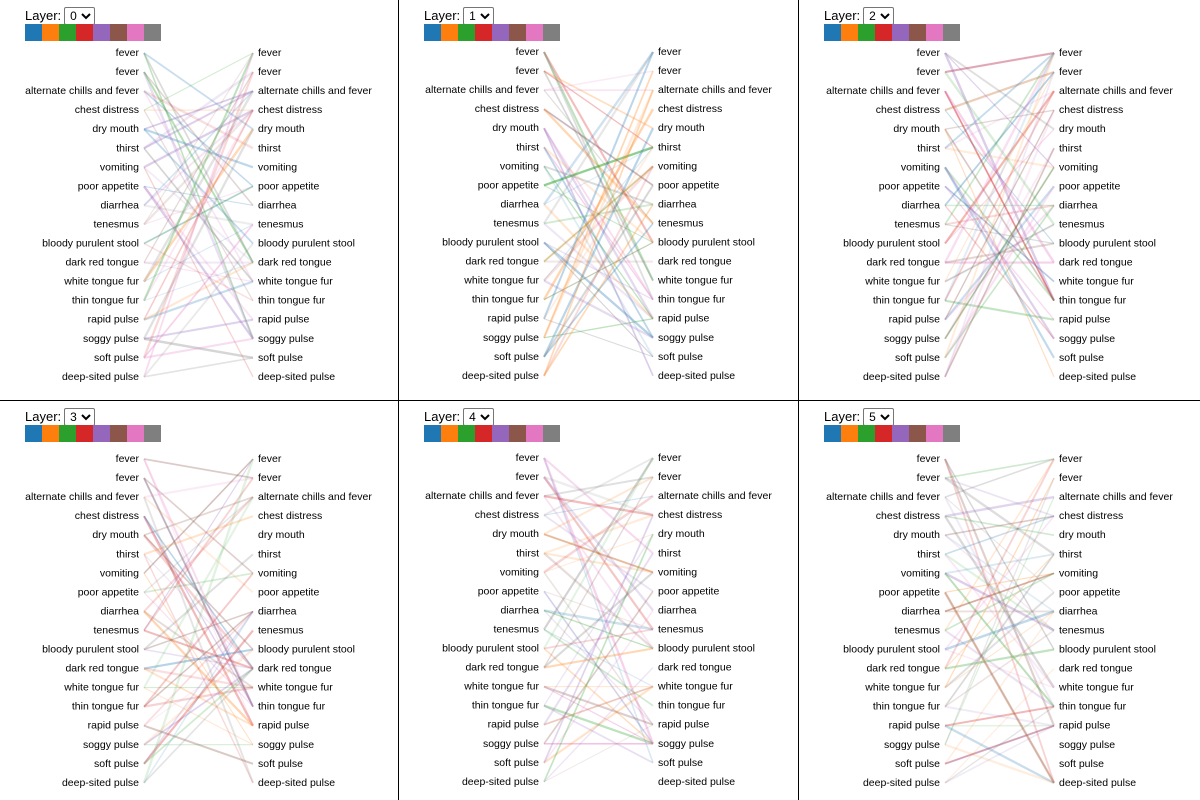  Describe the element at coordinates (1096, 282) in the screenshot. I see `right-token: white tongue fur` at that location.